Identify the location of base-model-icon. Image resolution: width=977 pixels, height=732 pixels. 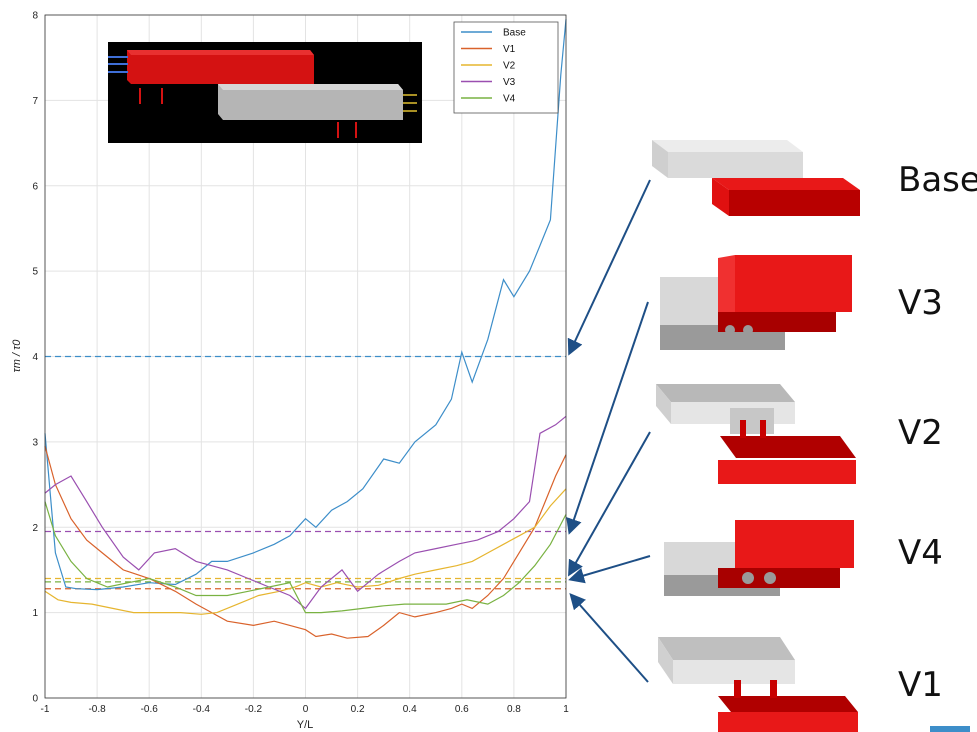
(756, 178).